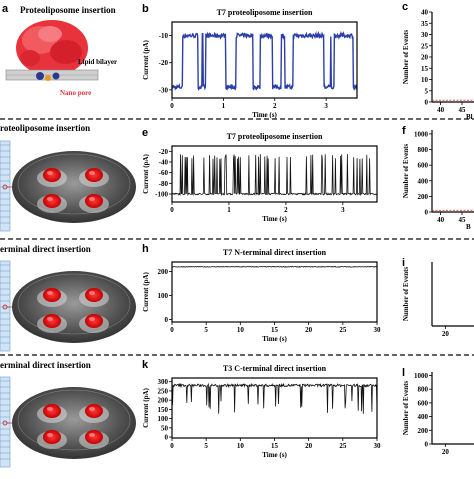 Image resolution: width=474 pixels, height=479 pixels. Describe the element at coordinates (404, 131) in the screenshot. I see `panel-letter: f` at that location.